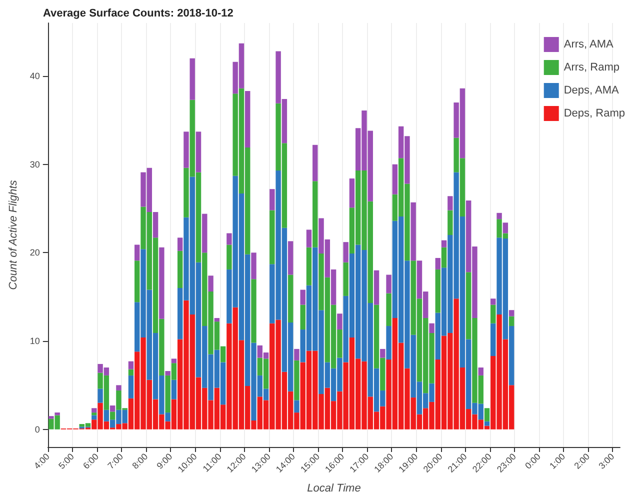  I want to click on x-tick-label: 0:00, so click(533, 461).